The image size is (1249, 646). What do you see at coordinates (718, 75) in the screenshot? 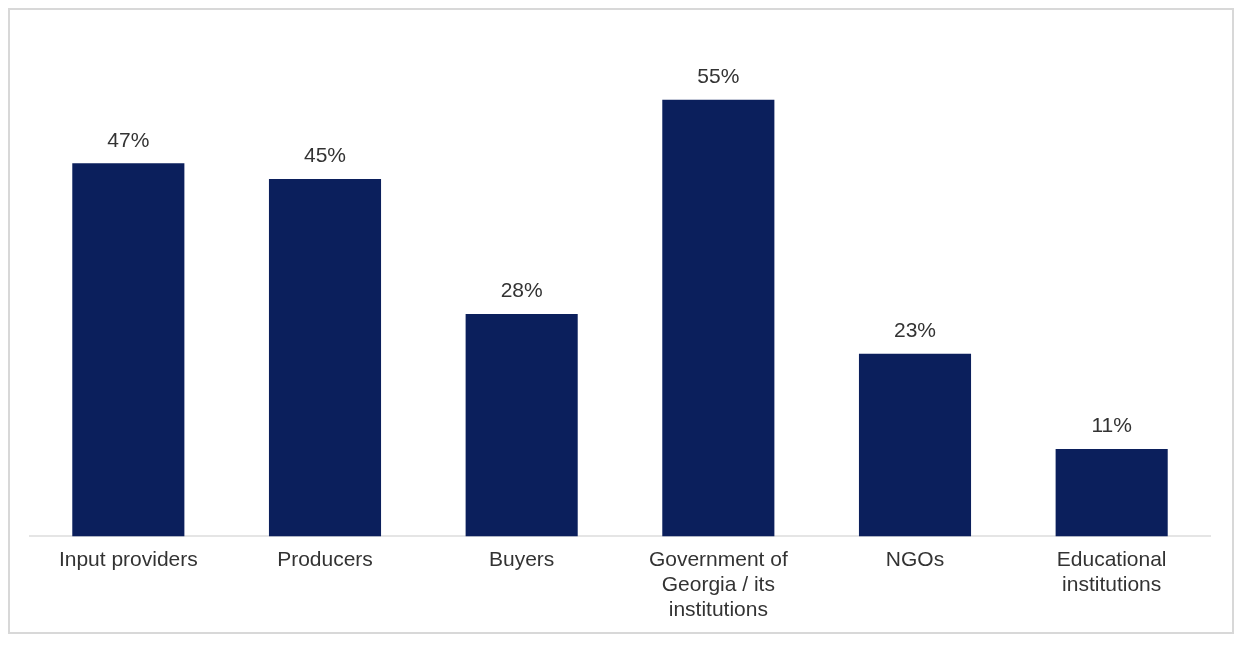
I see `data-label: 55%` at bounding box center [718, 75].